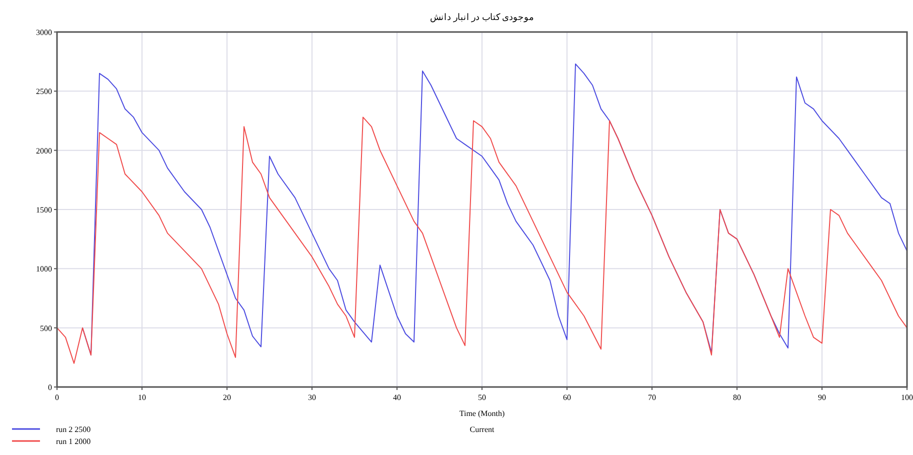 The image size is (913, 455). Describe the element at coordinates (73, 429) in the screenshot. I see `legend-label: run 2 2500` at that location.